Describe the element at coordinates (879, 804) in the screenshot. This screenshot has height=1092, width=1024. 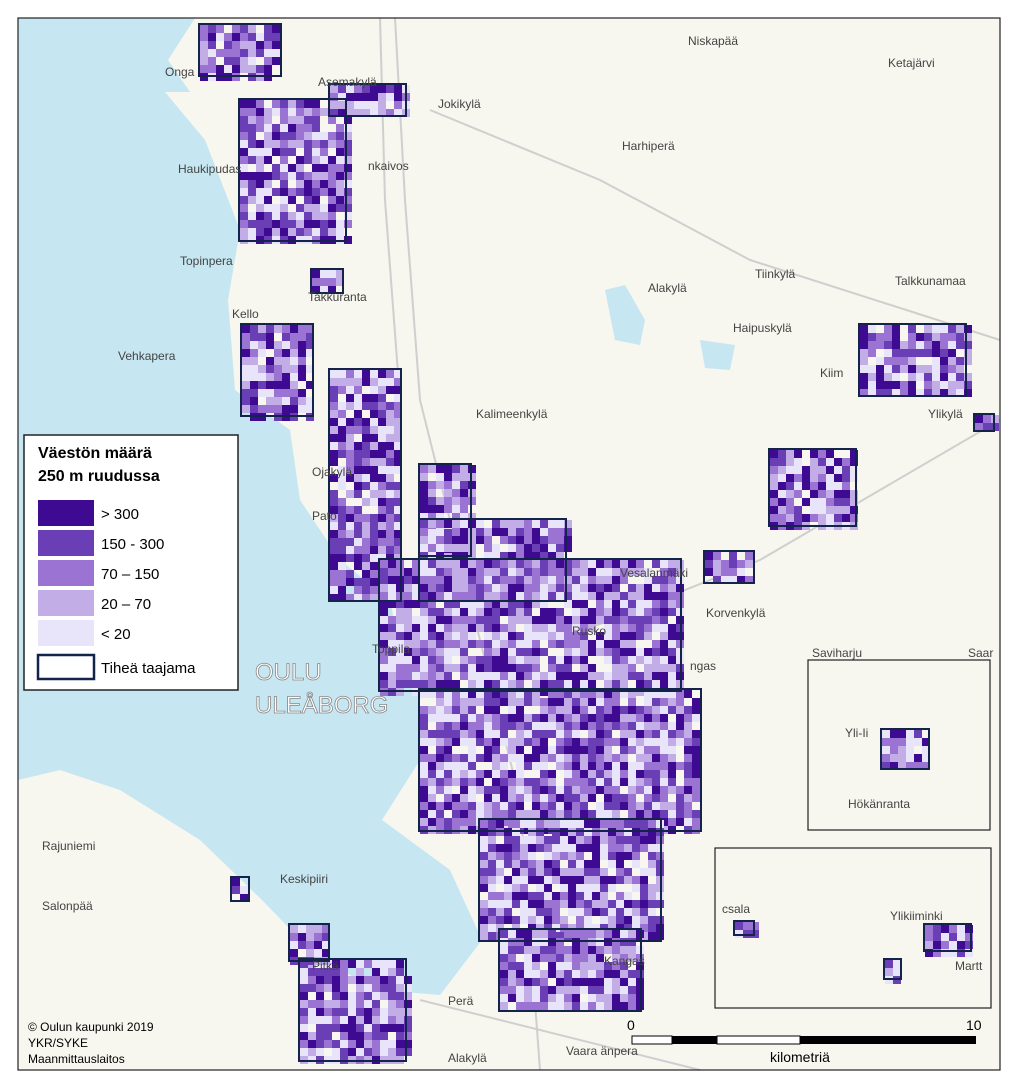
I see `place-label: Hökänranta` at that location.